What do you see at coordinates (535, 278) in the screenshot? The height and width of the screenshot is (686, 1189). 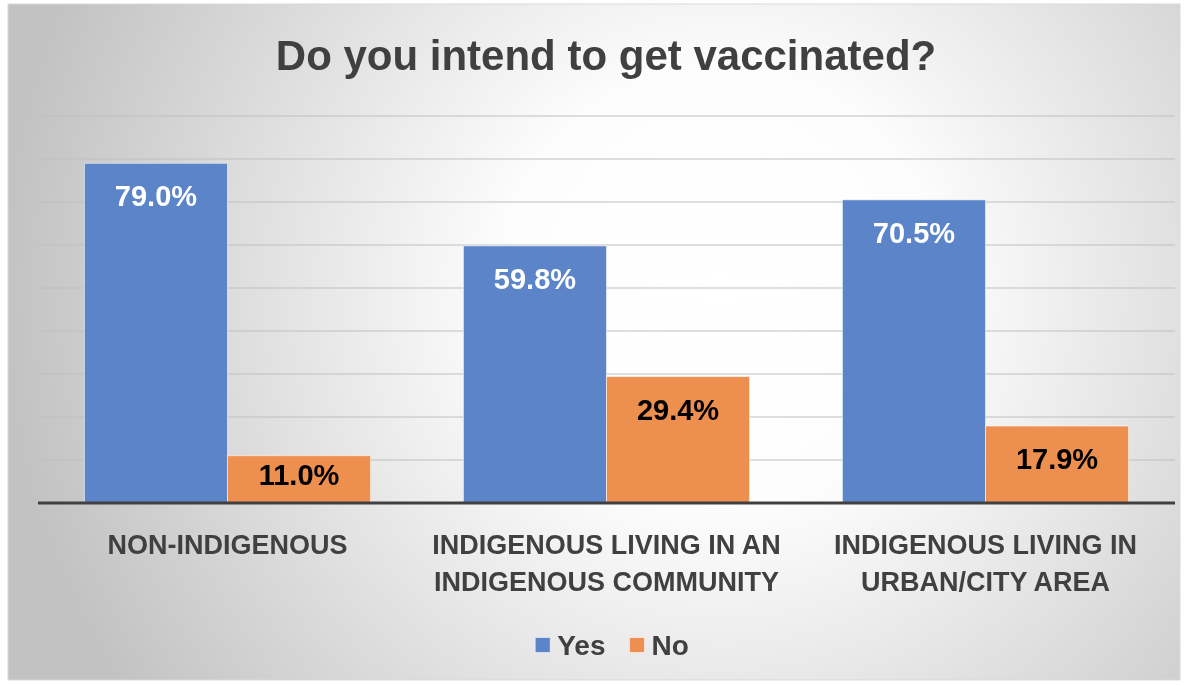 I see `data-label: 59.8%` at bounding box center [535, 278].